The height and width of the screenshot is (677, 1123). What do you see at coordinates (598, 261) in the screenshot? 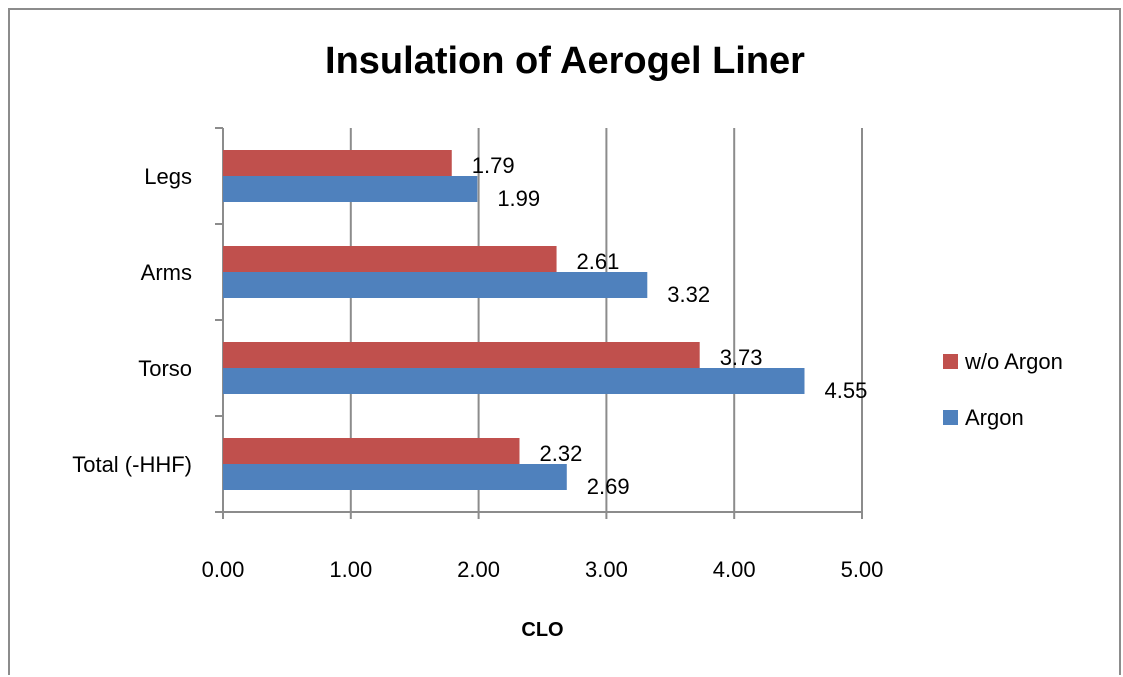
I see `data-label: 2.61` at bounding box center [598, 261].